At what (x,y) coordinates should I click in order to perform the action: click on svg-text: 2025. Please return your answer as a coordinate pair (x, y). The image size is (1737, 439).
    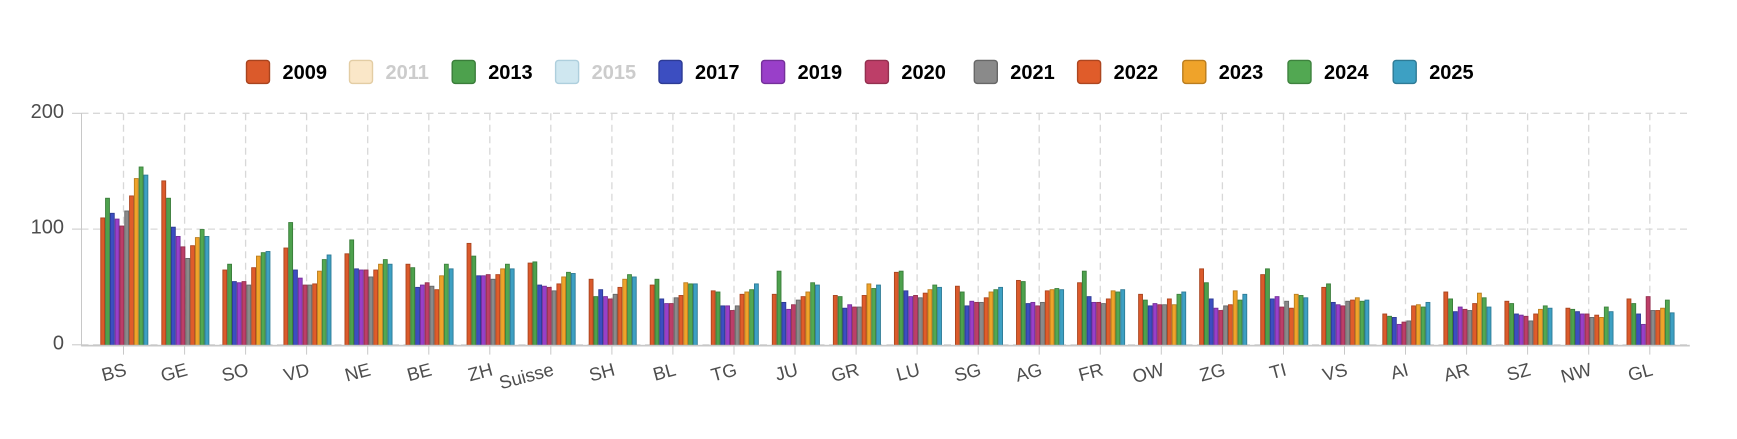
    Looking at the image, I should click on (1451, 73).